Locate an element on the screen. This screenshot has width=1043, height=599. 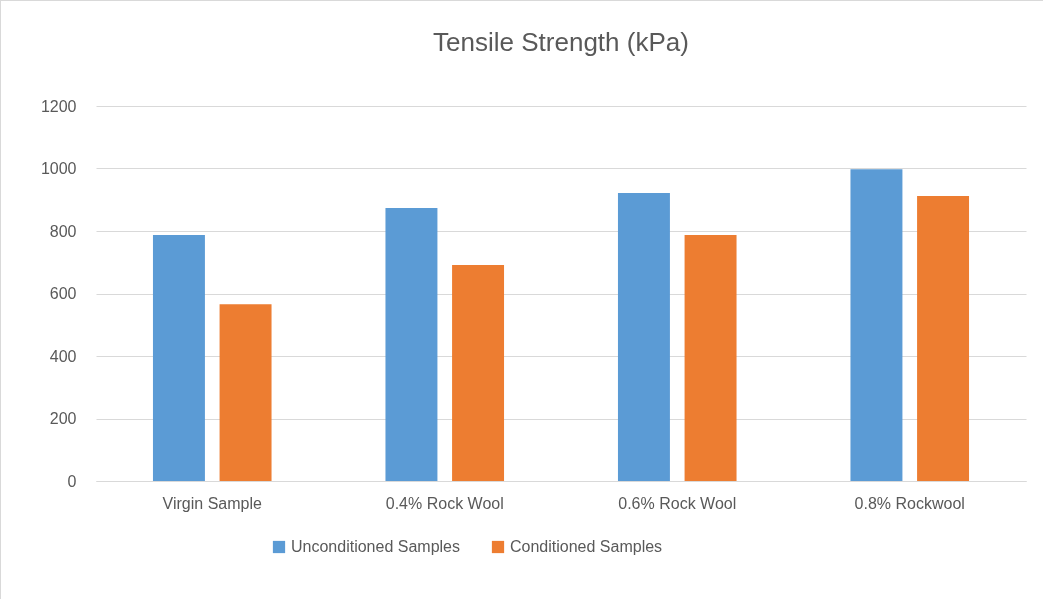
y-tick-label: 200 is located at coordinates (63, 418).